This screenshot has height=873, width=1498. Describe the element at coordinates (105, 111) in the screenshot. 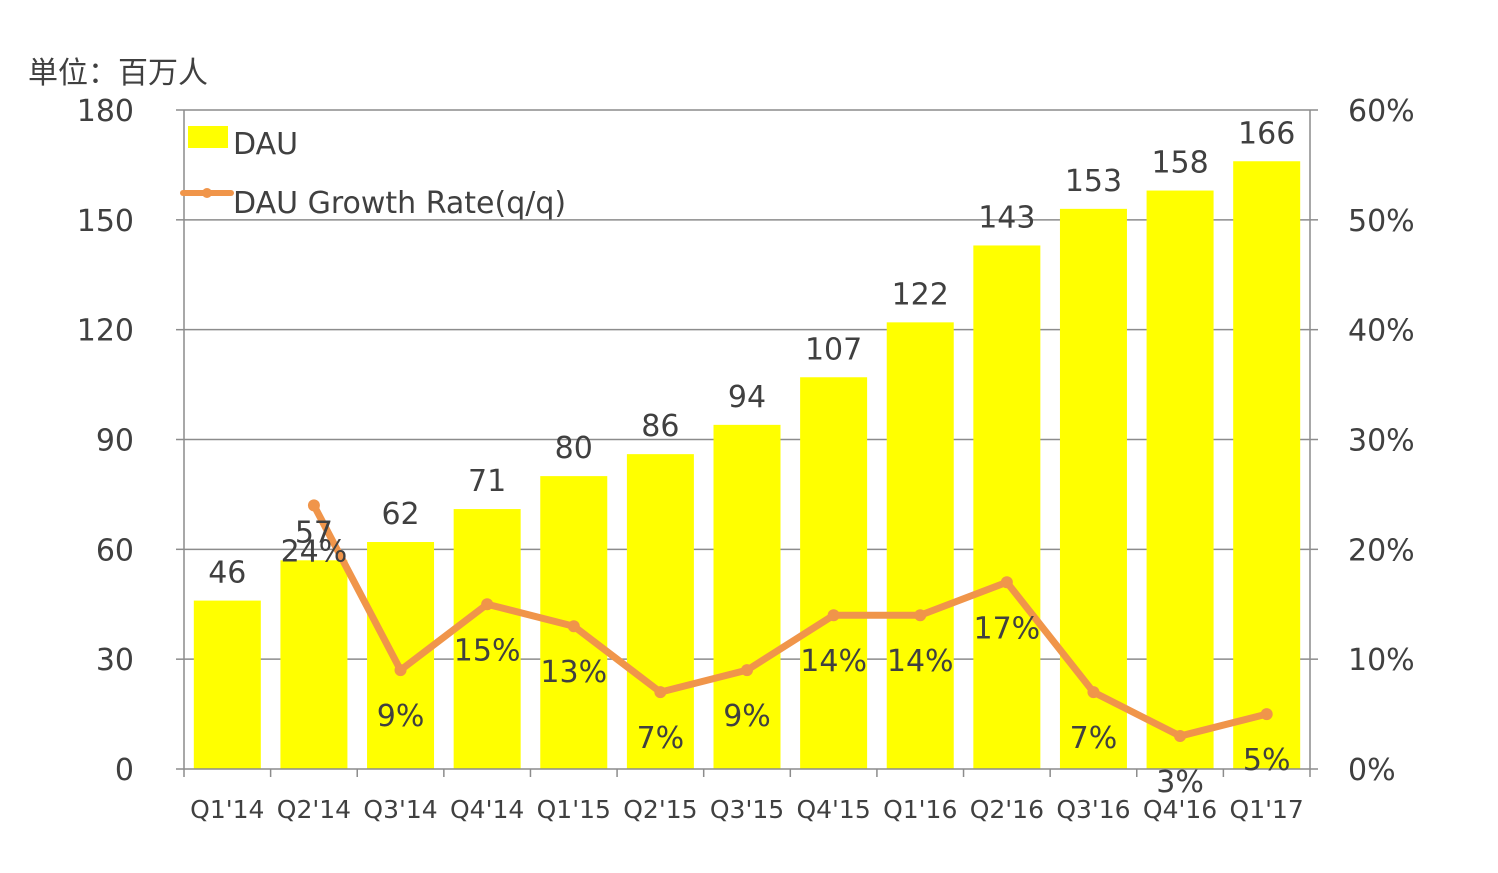

I see `left-tick-label: 180` at that location.